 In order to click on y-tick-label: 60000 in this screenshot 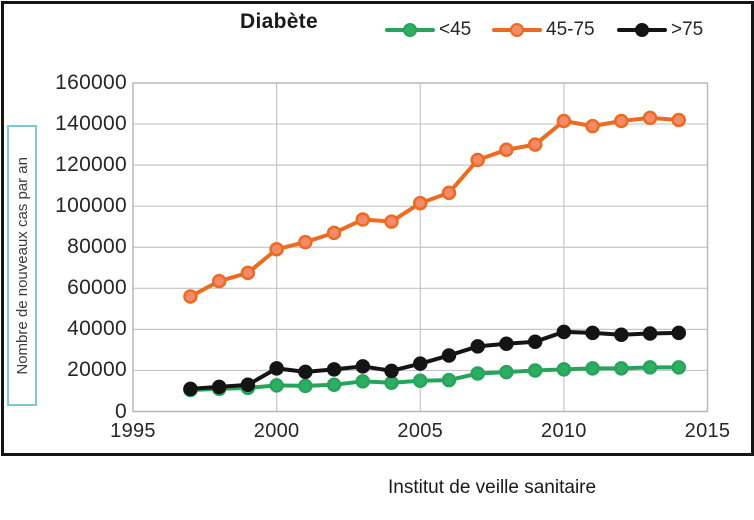, I will do `click(97, 288)`.